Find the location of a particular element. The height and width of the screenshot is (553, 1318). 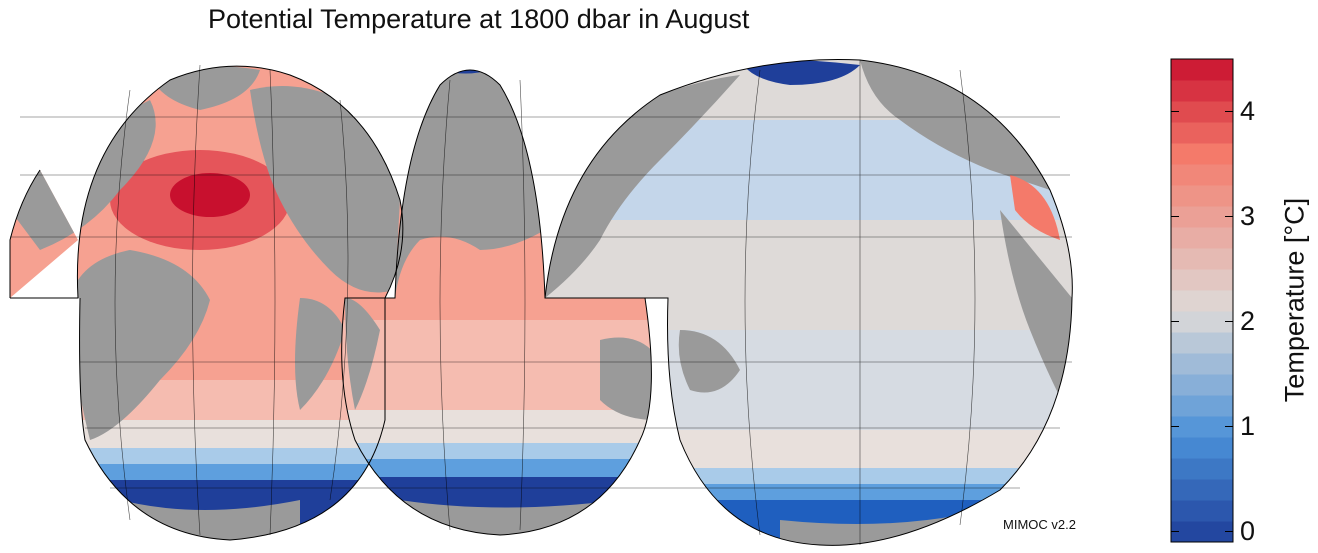

colorbar-tick-label: 1 is located at coordinates (1248, 425).